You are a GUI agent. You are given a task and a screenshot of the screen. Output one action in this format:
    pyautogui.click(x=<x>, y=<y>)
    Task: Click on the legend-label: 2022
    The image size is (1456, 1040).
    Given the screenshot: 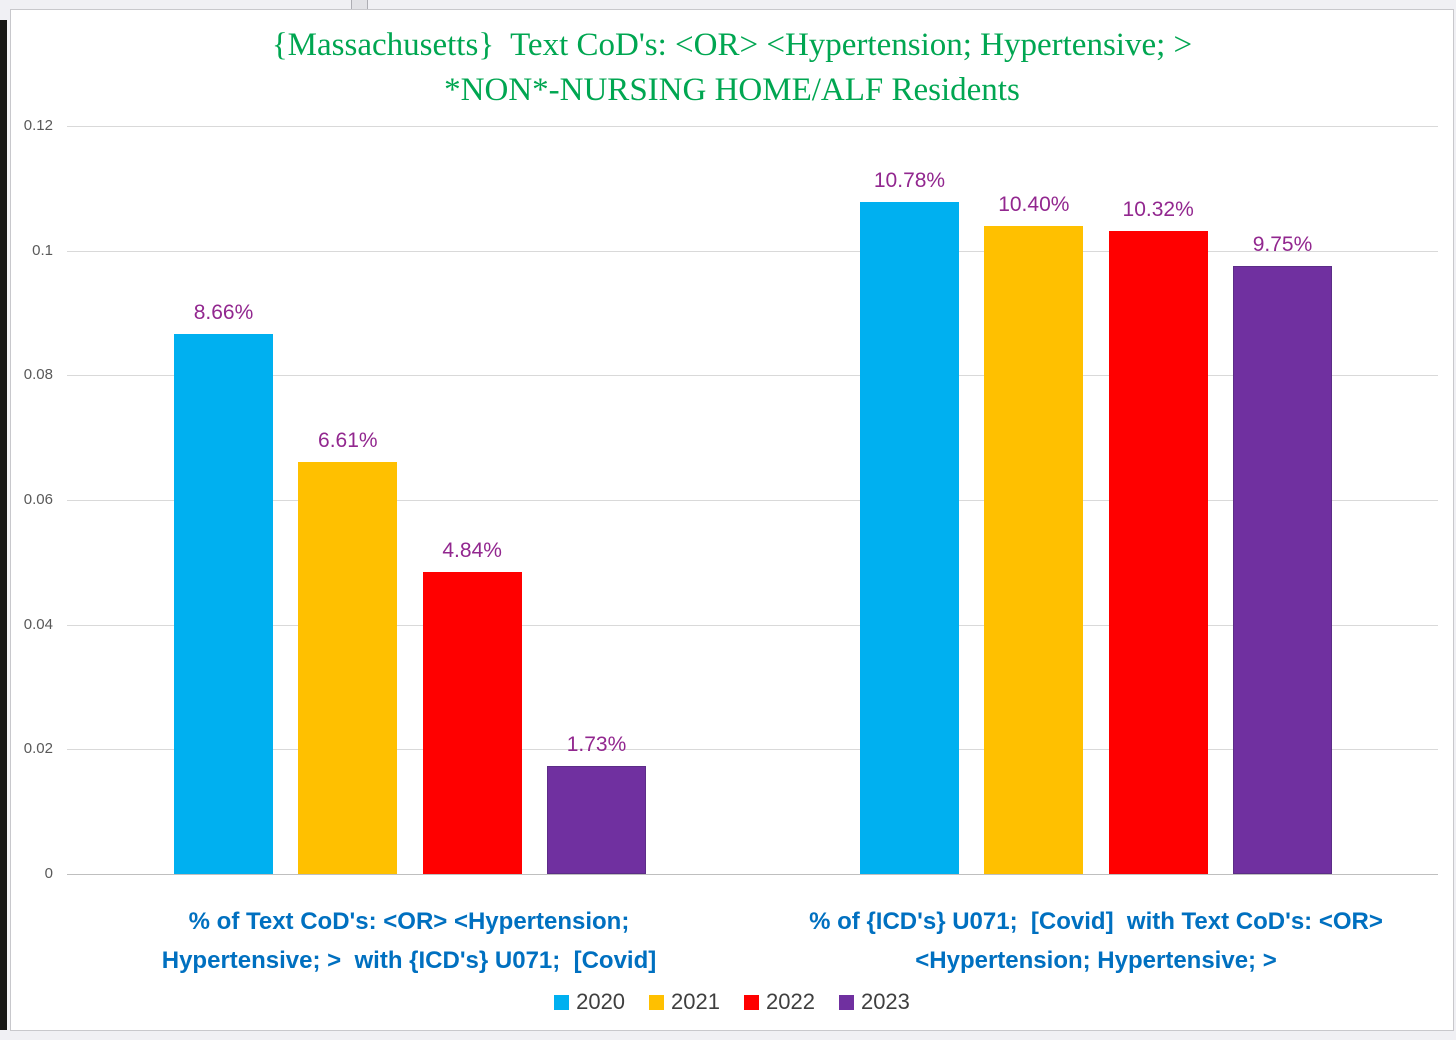 What is the action you would take?
    pyautogui.click(x=790, y=1001)
    